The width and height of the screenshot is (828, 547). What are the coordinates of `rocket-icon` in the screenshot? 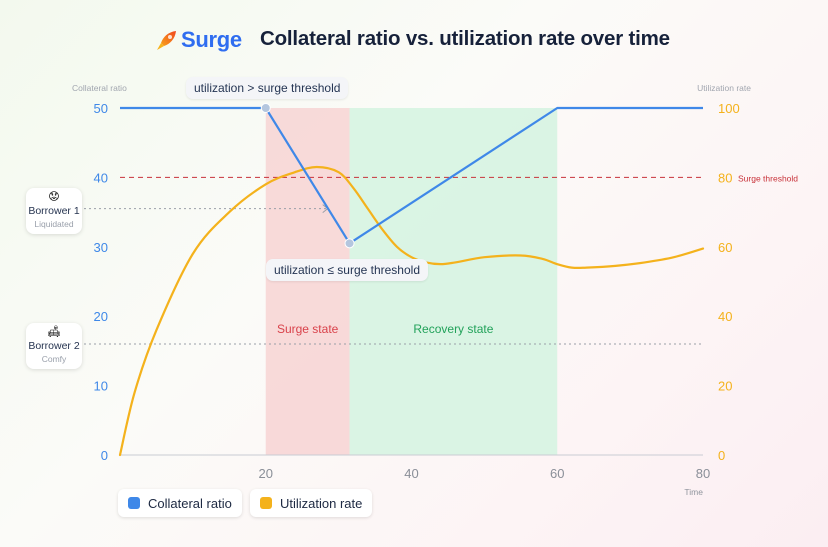 It's located at (166, 40).